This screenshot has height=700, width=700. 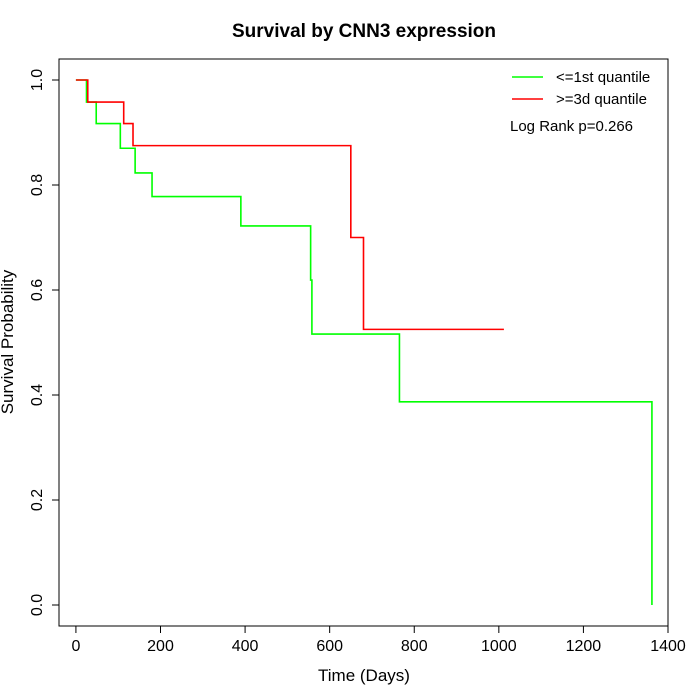 I want to click on y-tick-label: 1.0, so click(x=37, y=80).